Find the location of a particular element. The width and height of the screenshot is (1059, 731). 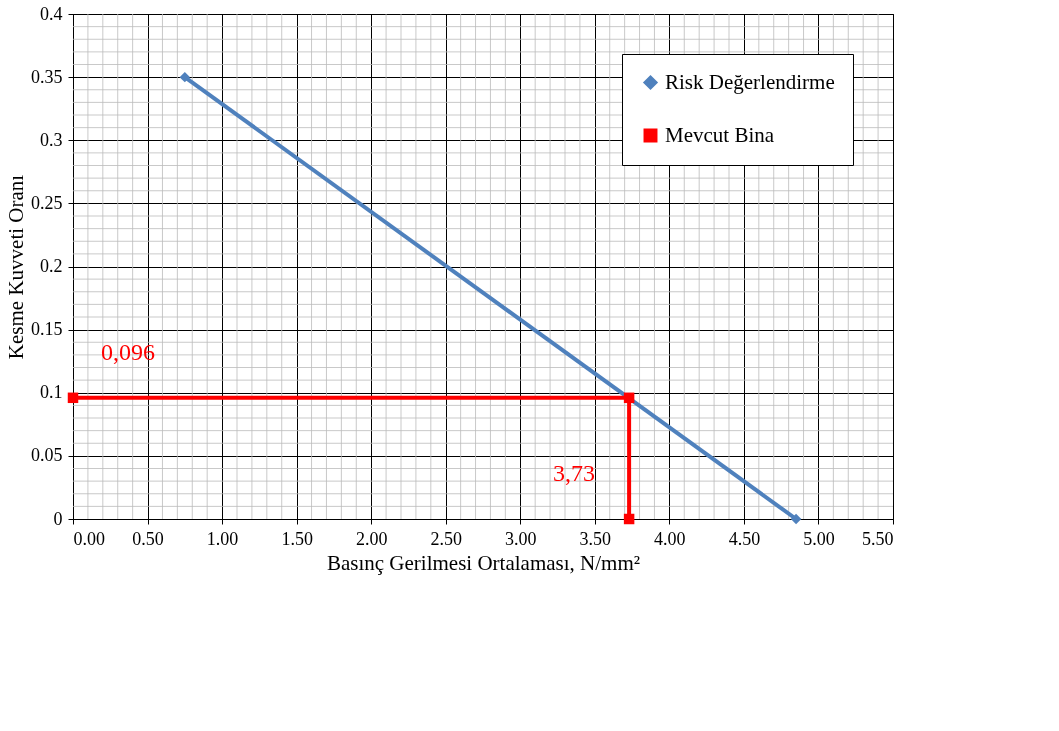

y-tick-label: 0.25 is located at coordinates (47, 202).